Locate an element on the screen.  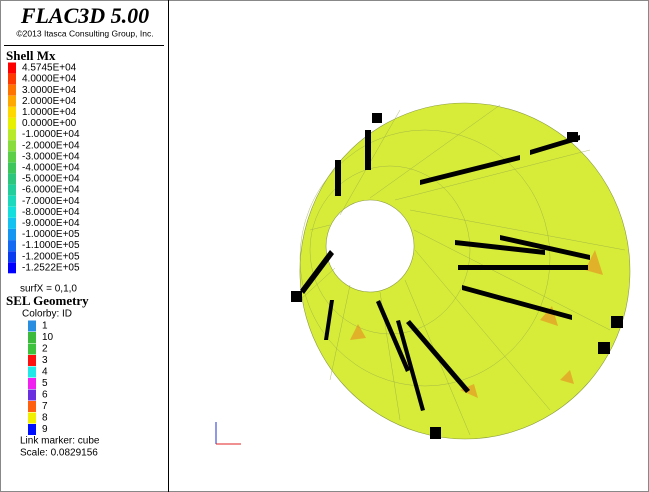
contour-label: -1.2000E+05 is located at coordinates (51, 256).